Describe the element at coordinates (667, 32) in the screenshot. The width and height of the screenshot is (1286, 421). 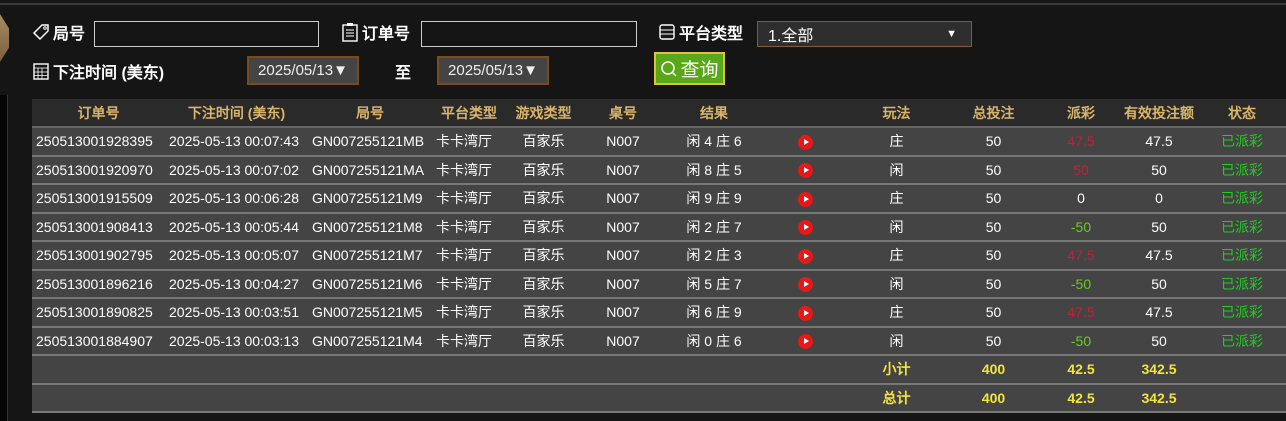
I see `server-icon` at that location.